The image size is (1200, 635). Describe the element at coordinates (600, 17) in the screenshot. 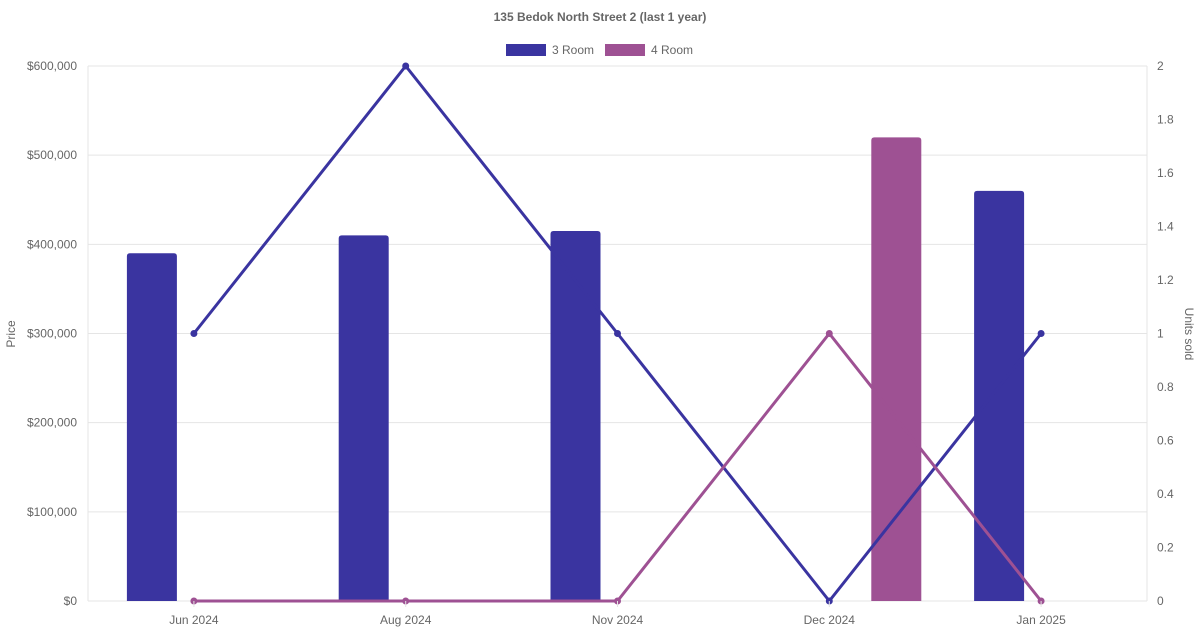

I see `chart-title: 135 Bedok North Street 2 (last 1 year)` at that location.